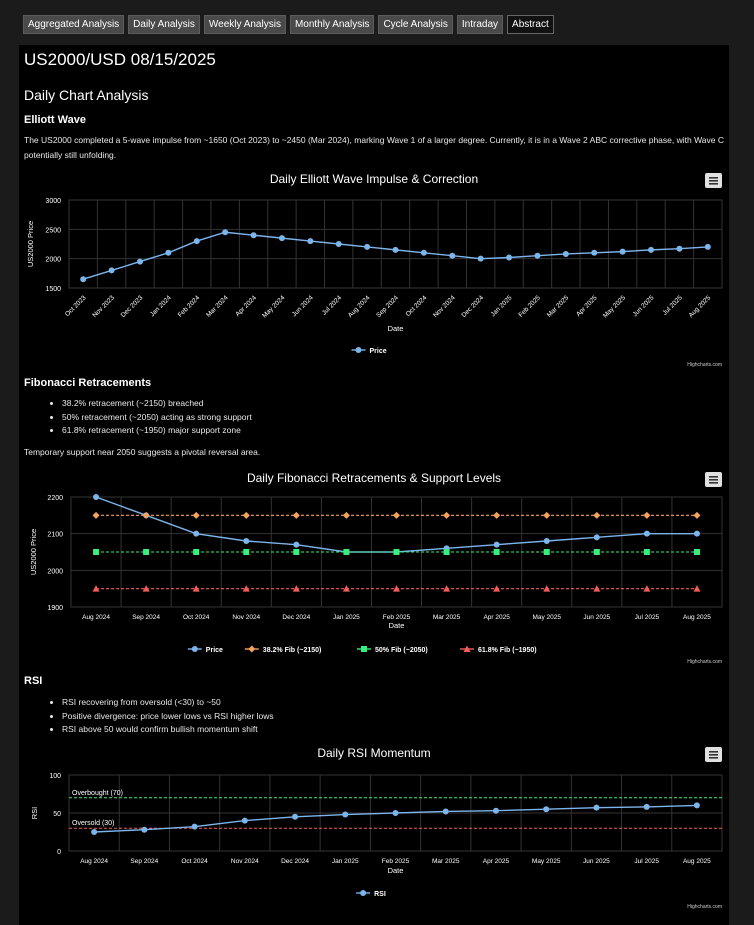  What do you see at coordinates (76, 306) in the screenshot?
I see `x-tick-label: Oct 2023` at bounding box center [76, 306].